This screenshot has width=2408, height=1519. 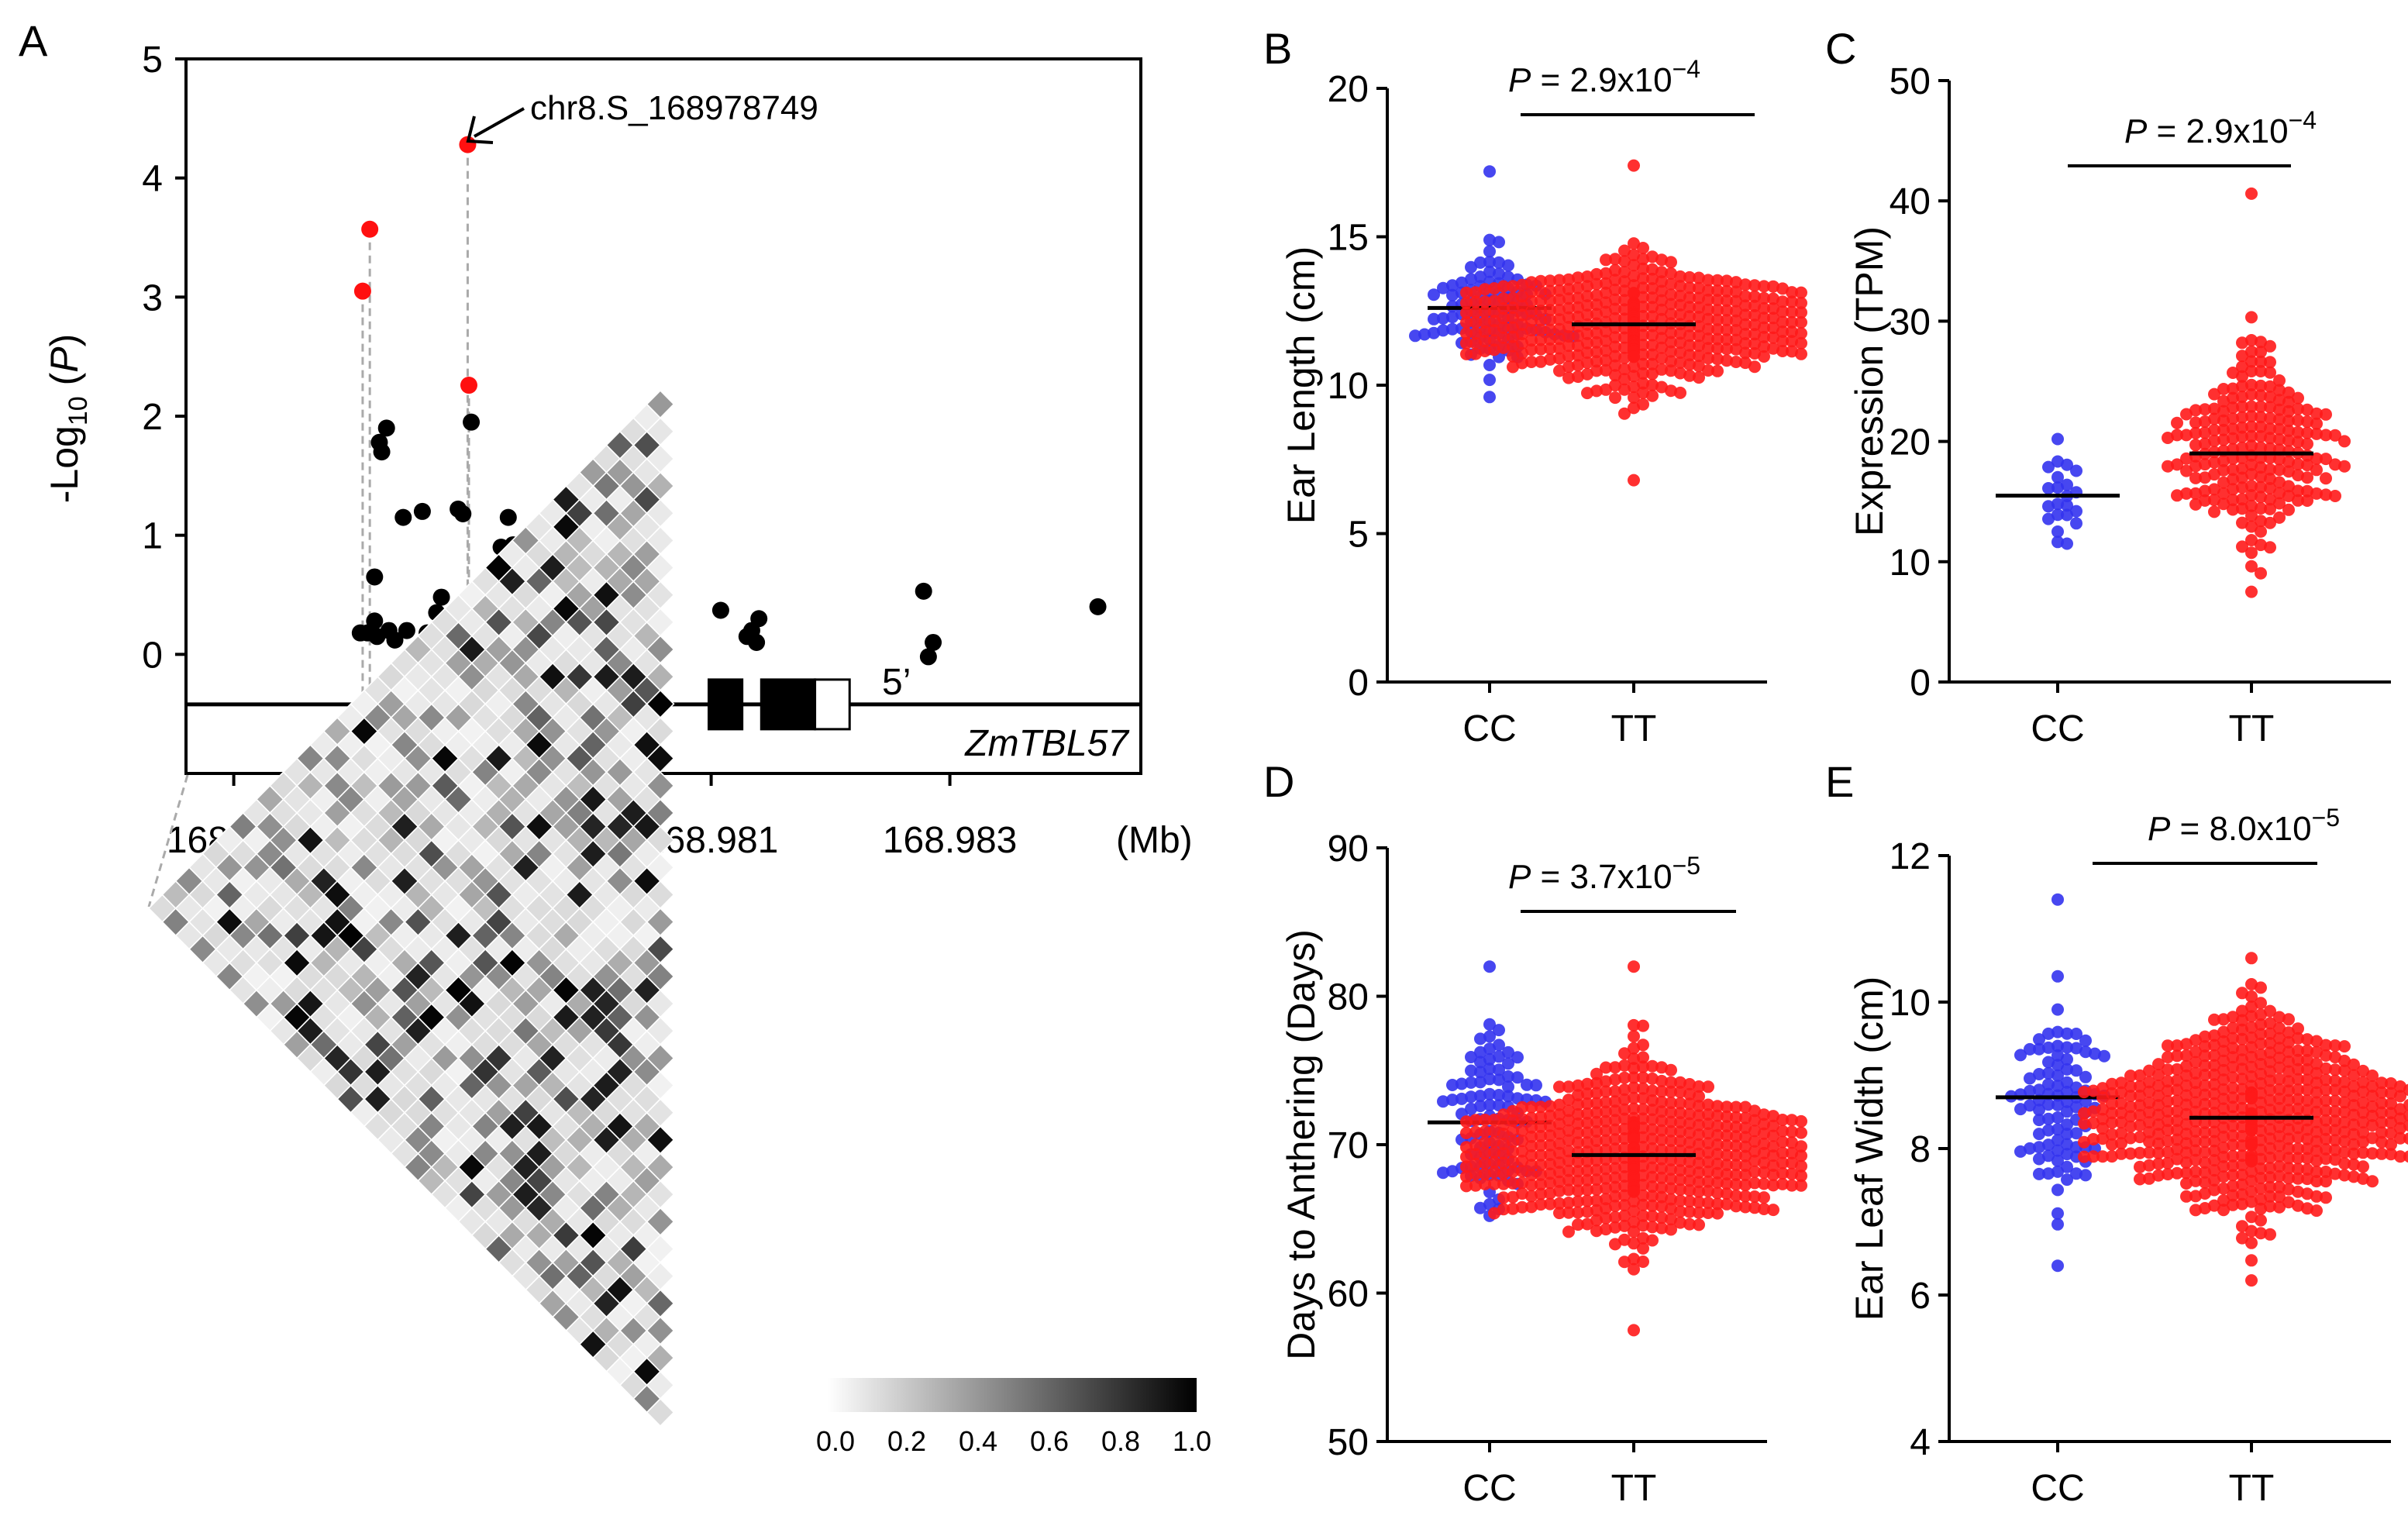 I want to click on gene-name-label: ZmTBL57, so click(x=1047, y=743).